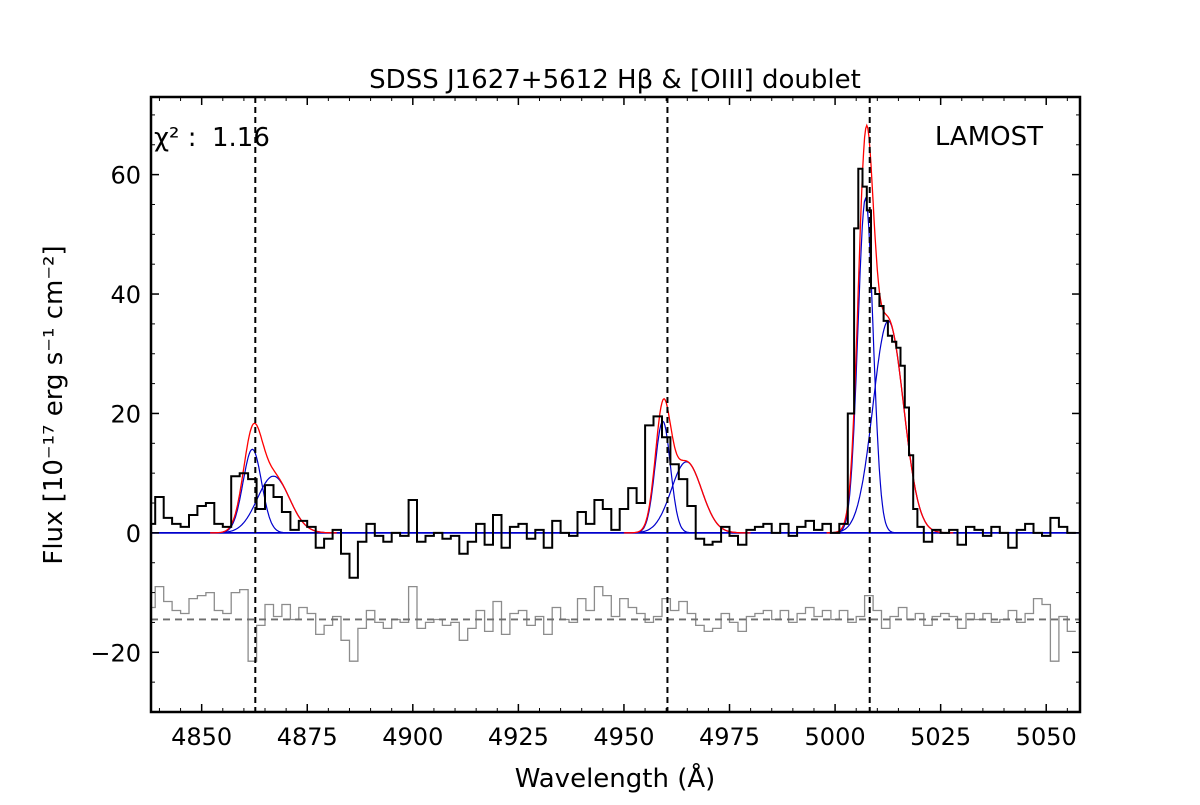 Image resolution: width=1200 pixels, height=805 pixels. I want to click on chi2-label: χ² :, so click(175, 138).